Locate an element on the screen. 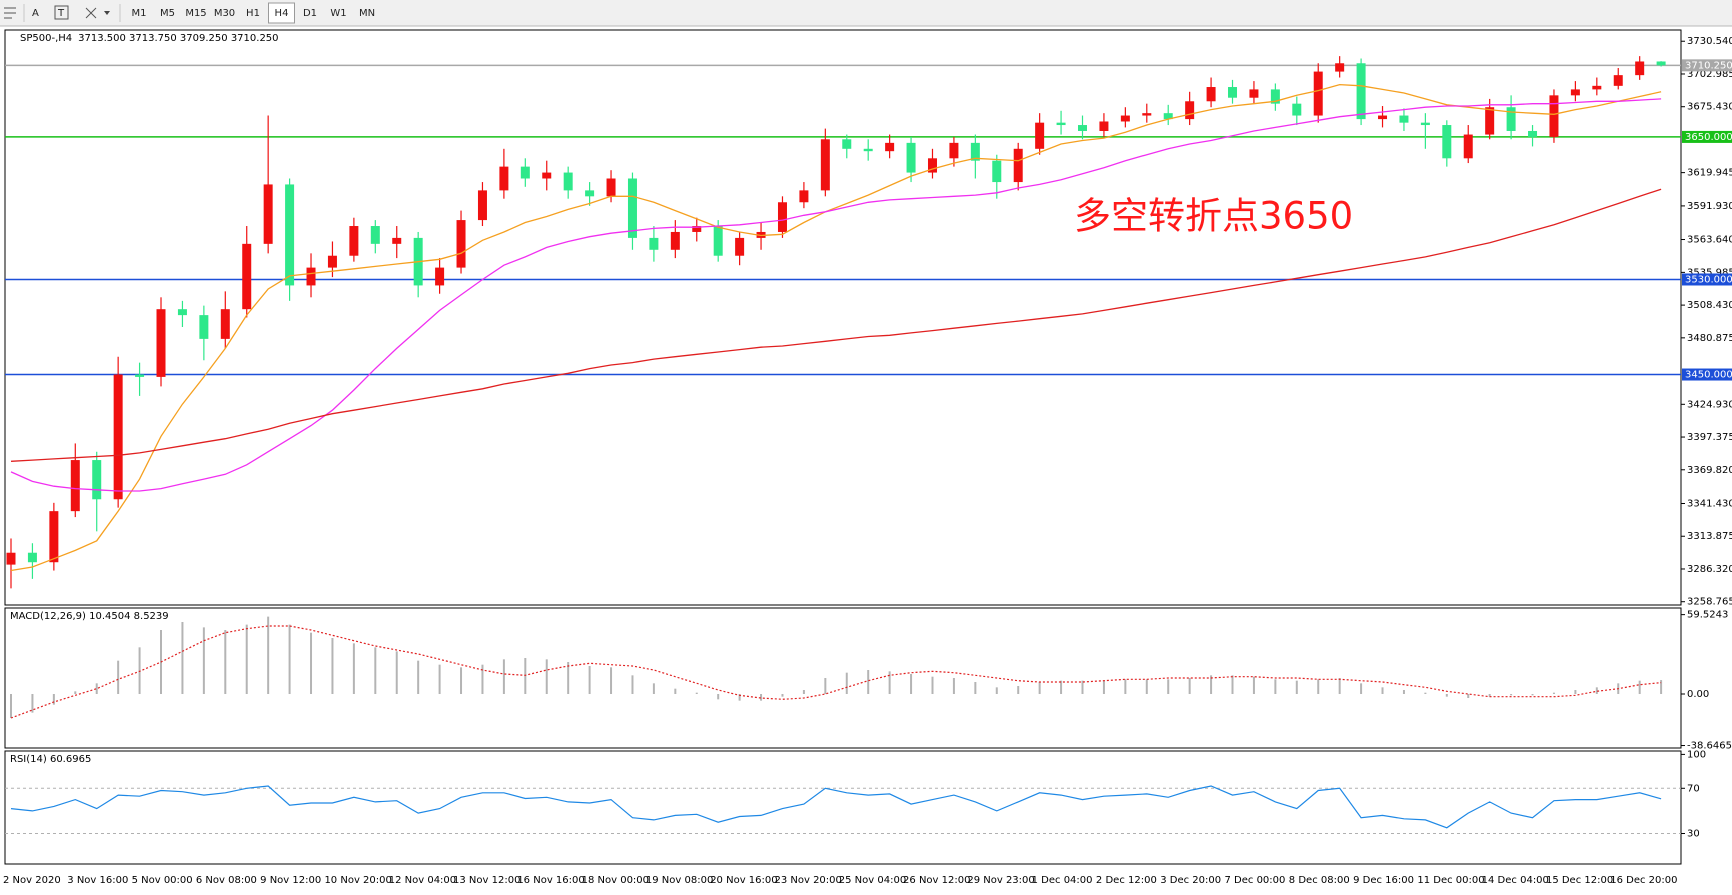 The height and width of the screenshot is (895, 1732). timeframe-label: MN is located at coordinates (367, 13).